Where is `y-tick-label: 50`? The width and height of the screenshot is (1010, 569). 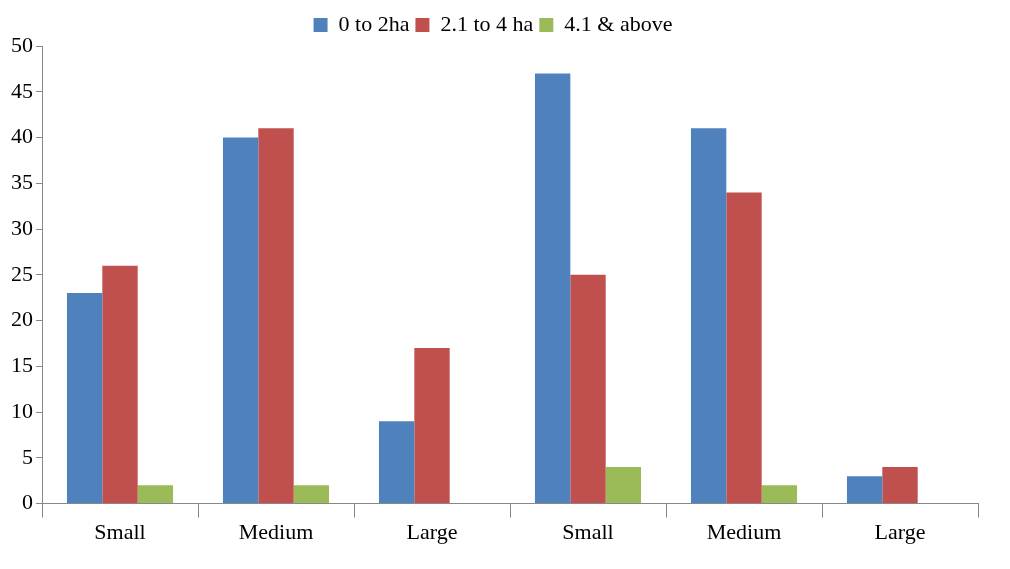
y-tick-label: 50 is located at coordinates (22, 44).